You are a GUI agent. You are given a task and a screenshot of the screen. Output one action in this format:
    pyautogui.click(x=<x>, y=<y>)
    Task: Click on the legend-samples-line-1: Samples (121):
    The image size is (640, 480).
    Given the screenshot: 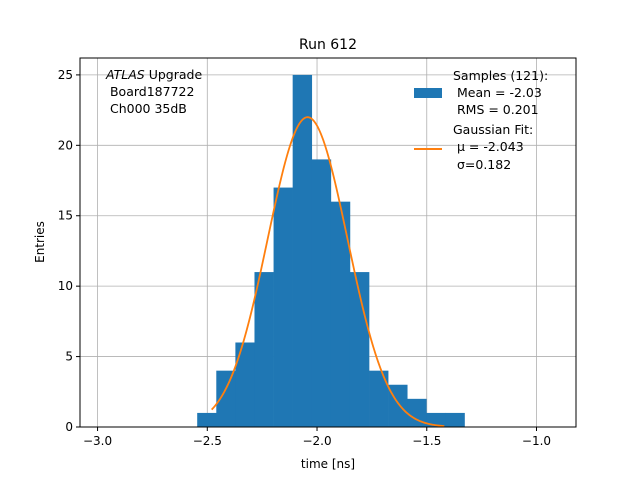 What is the action you would take?
    pyautogui.click(x=500, y=75)
    